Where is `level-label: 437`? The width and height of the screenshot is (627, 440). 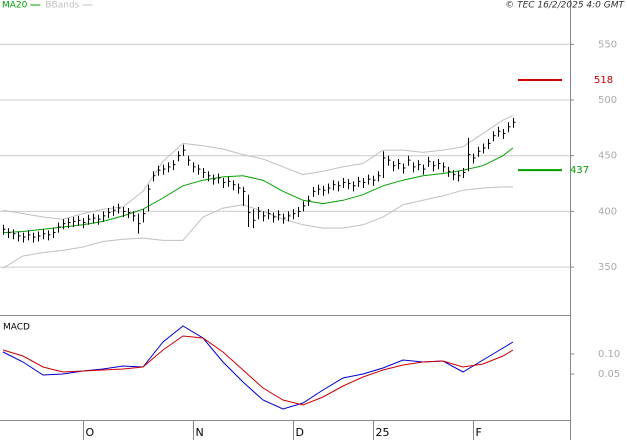
level-label: 437 is located at coordinates (579, 170).